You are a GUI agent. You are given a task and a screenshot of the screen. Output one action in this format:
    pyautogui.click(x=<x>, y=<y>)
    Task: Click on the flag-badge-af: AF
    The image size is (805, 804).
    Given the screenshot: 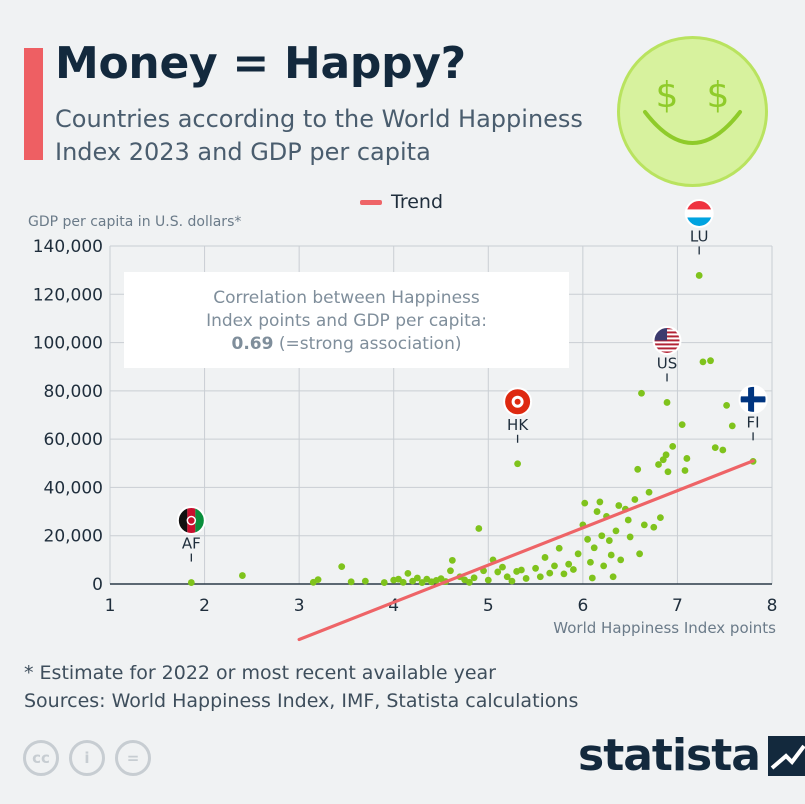 What is the action you would take?
    pyautogui.click(x=191, y=534)
    